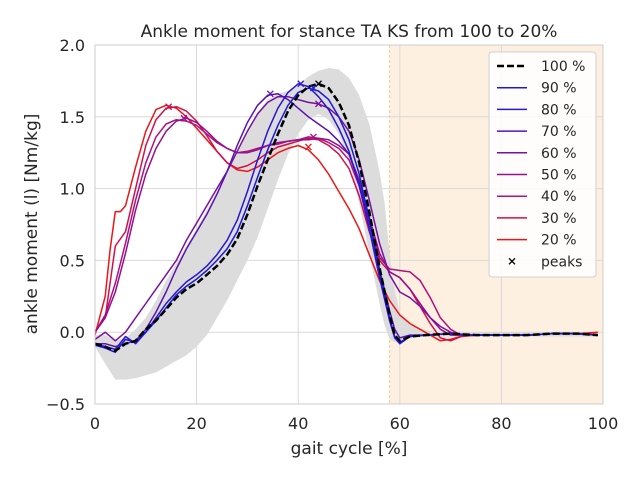 Image resolution: width=640 pixels, height=480 pixels. I want to click on legend-label: 70 %, so click(559, 132).